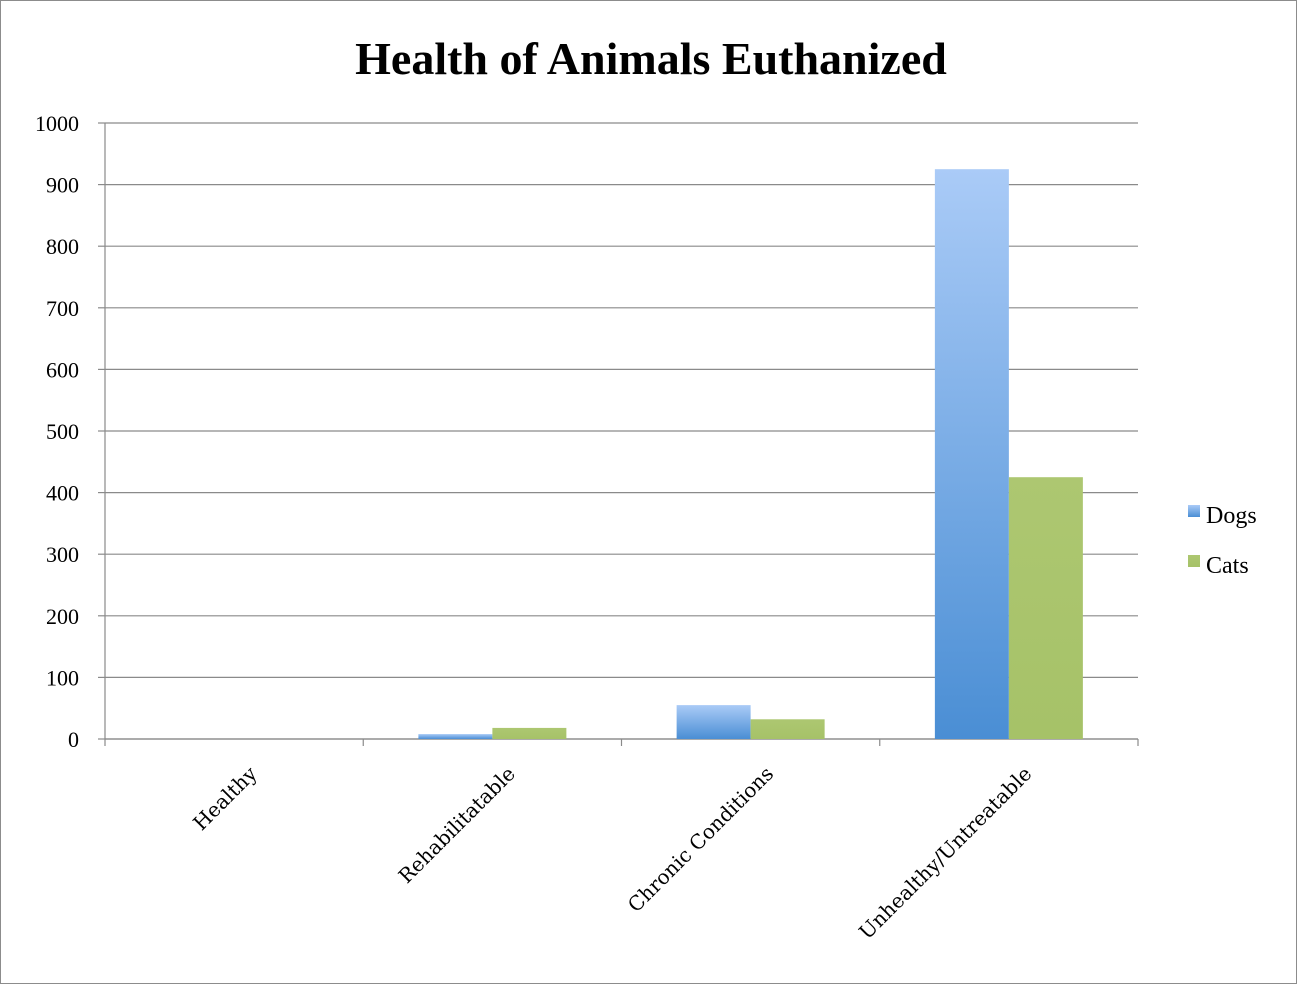  Describe the element at coordinates (713, 722) in the screenshot. I see `bar-dogs-chronic-conditions` at that location.